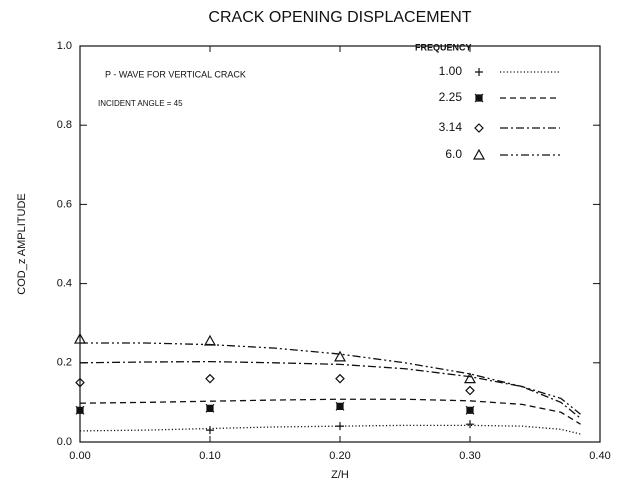 The image size is (626, 486). What do you see at coordinates (64, 442) in the screenshot?
I see `y-tick-label: 0.0` at bounding box center [64, 442].